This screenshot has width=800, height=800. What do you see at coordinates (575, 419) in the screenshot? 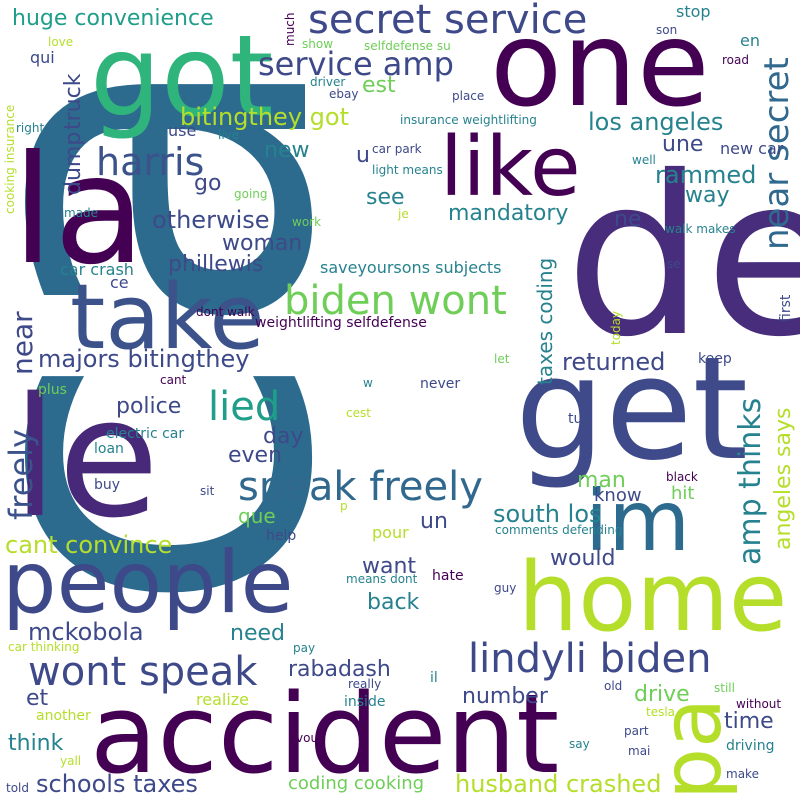
I see `cloud-word: tu` at bounding box center [575, 419].